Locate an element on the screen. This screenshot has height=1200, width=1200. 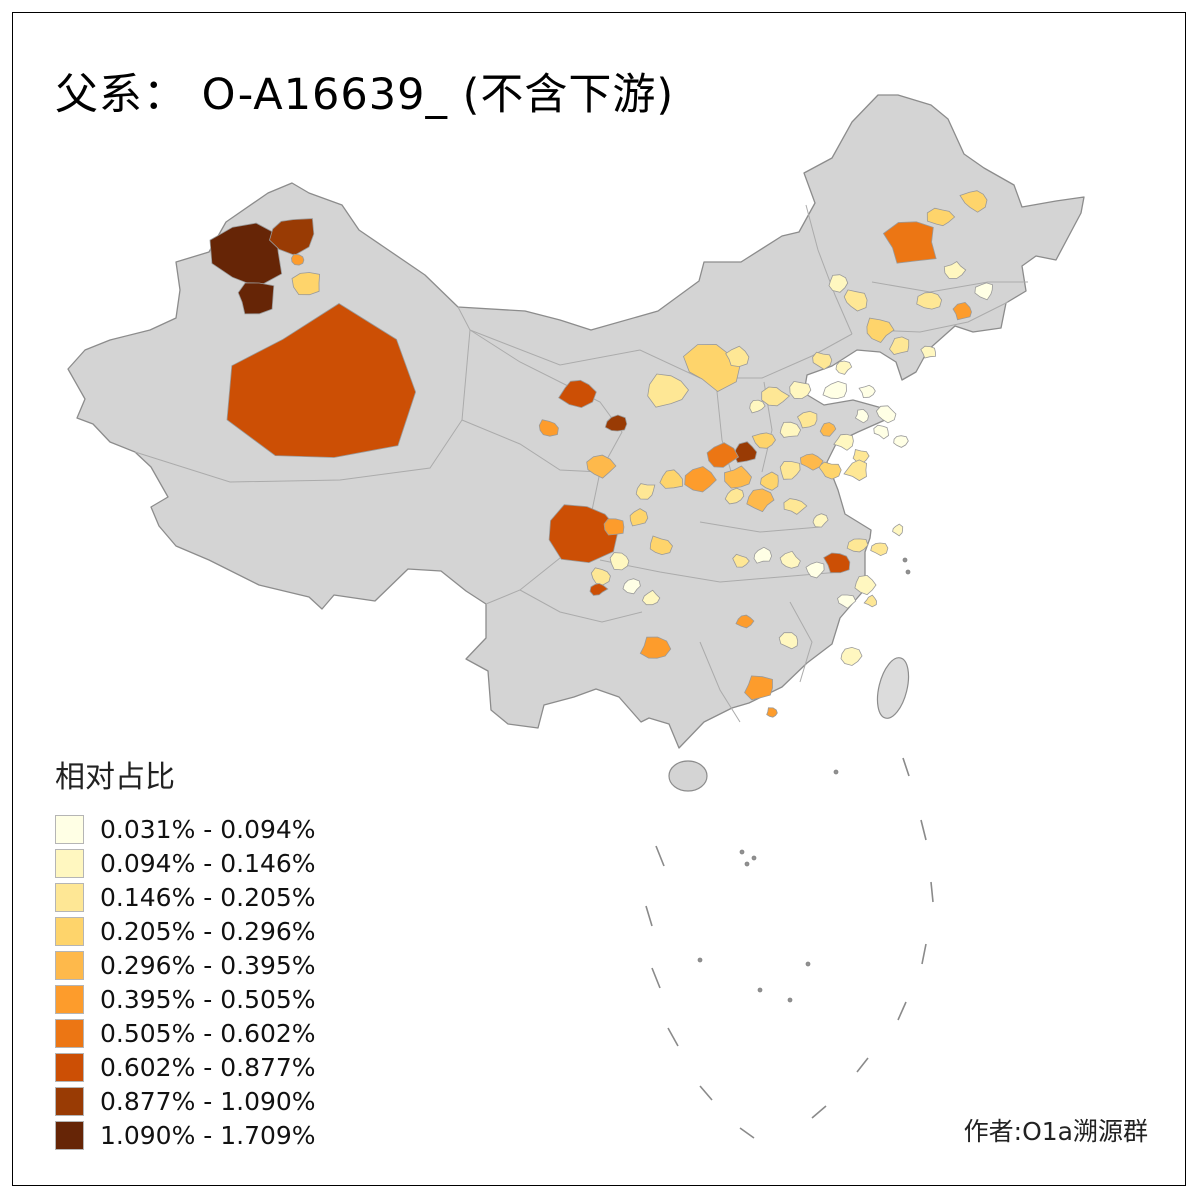
legend-row: 0.602% - 0.877% is located at coordinates (185, 1067).